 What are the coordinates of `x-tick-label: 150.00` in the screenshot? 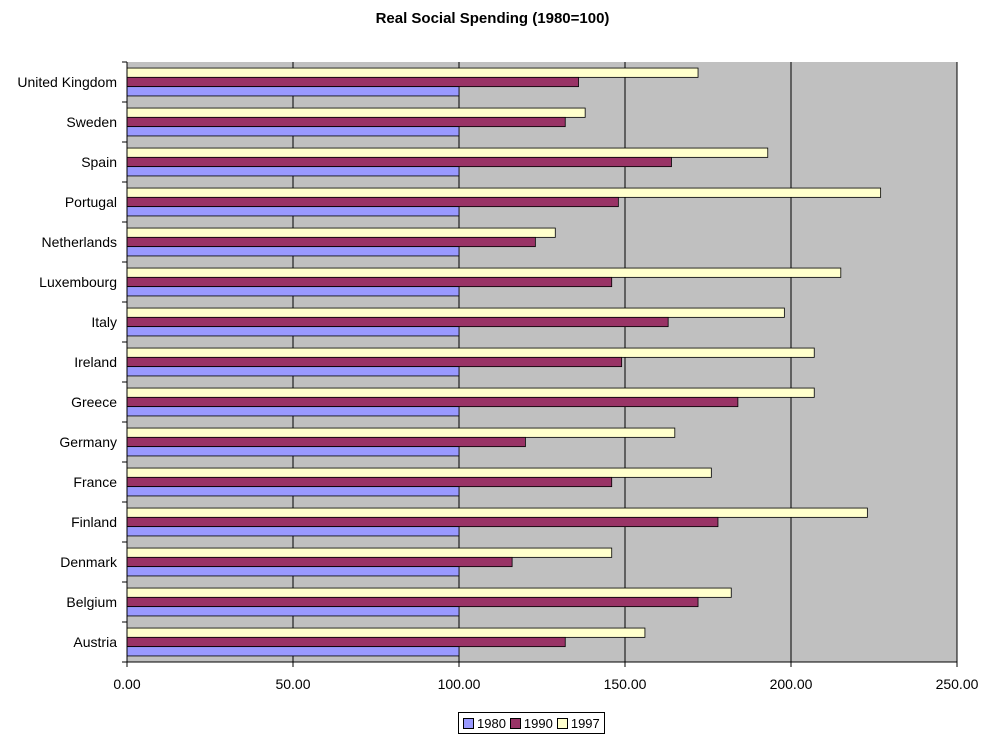 It's located at (625, 684).